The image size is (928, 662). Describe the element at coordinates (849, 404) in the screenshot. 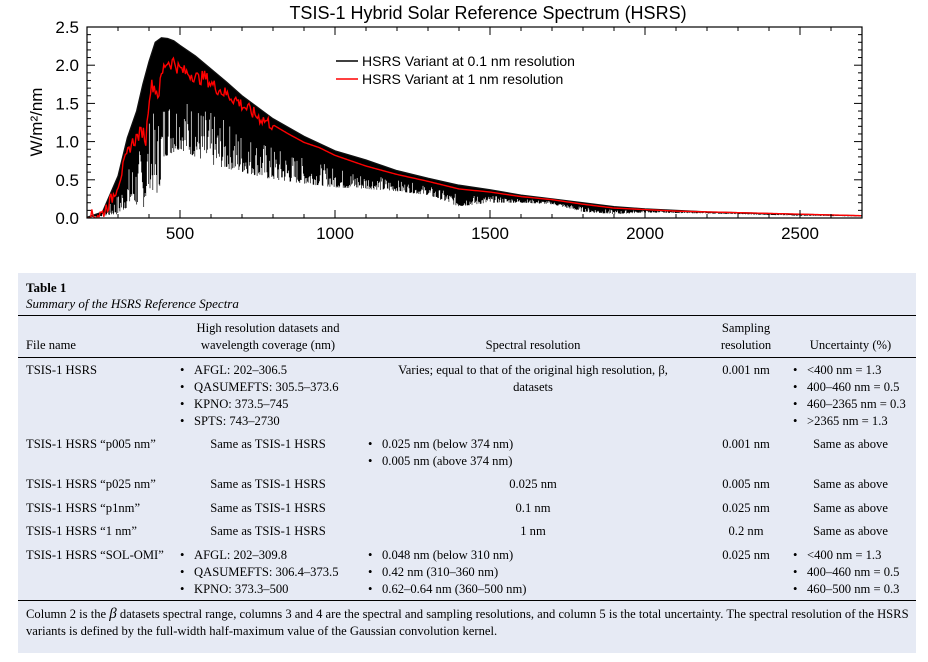

I see `list-item: 460–2365 nm = 0.3` at that location.